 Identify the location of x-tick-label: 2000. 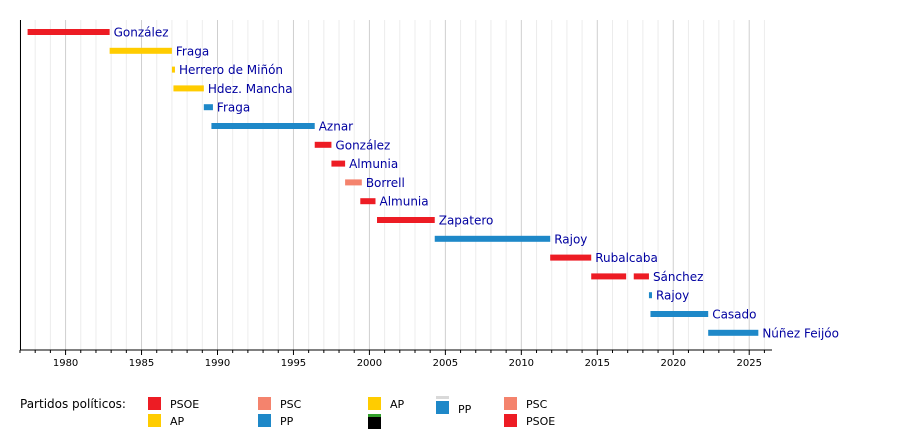
(369, 363).